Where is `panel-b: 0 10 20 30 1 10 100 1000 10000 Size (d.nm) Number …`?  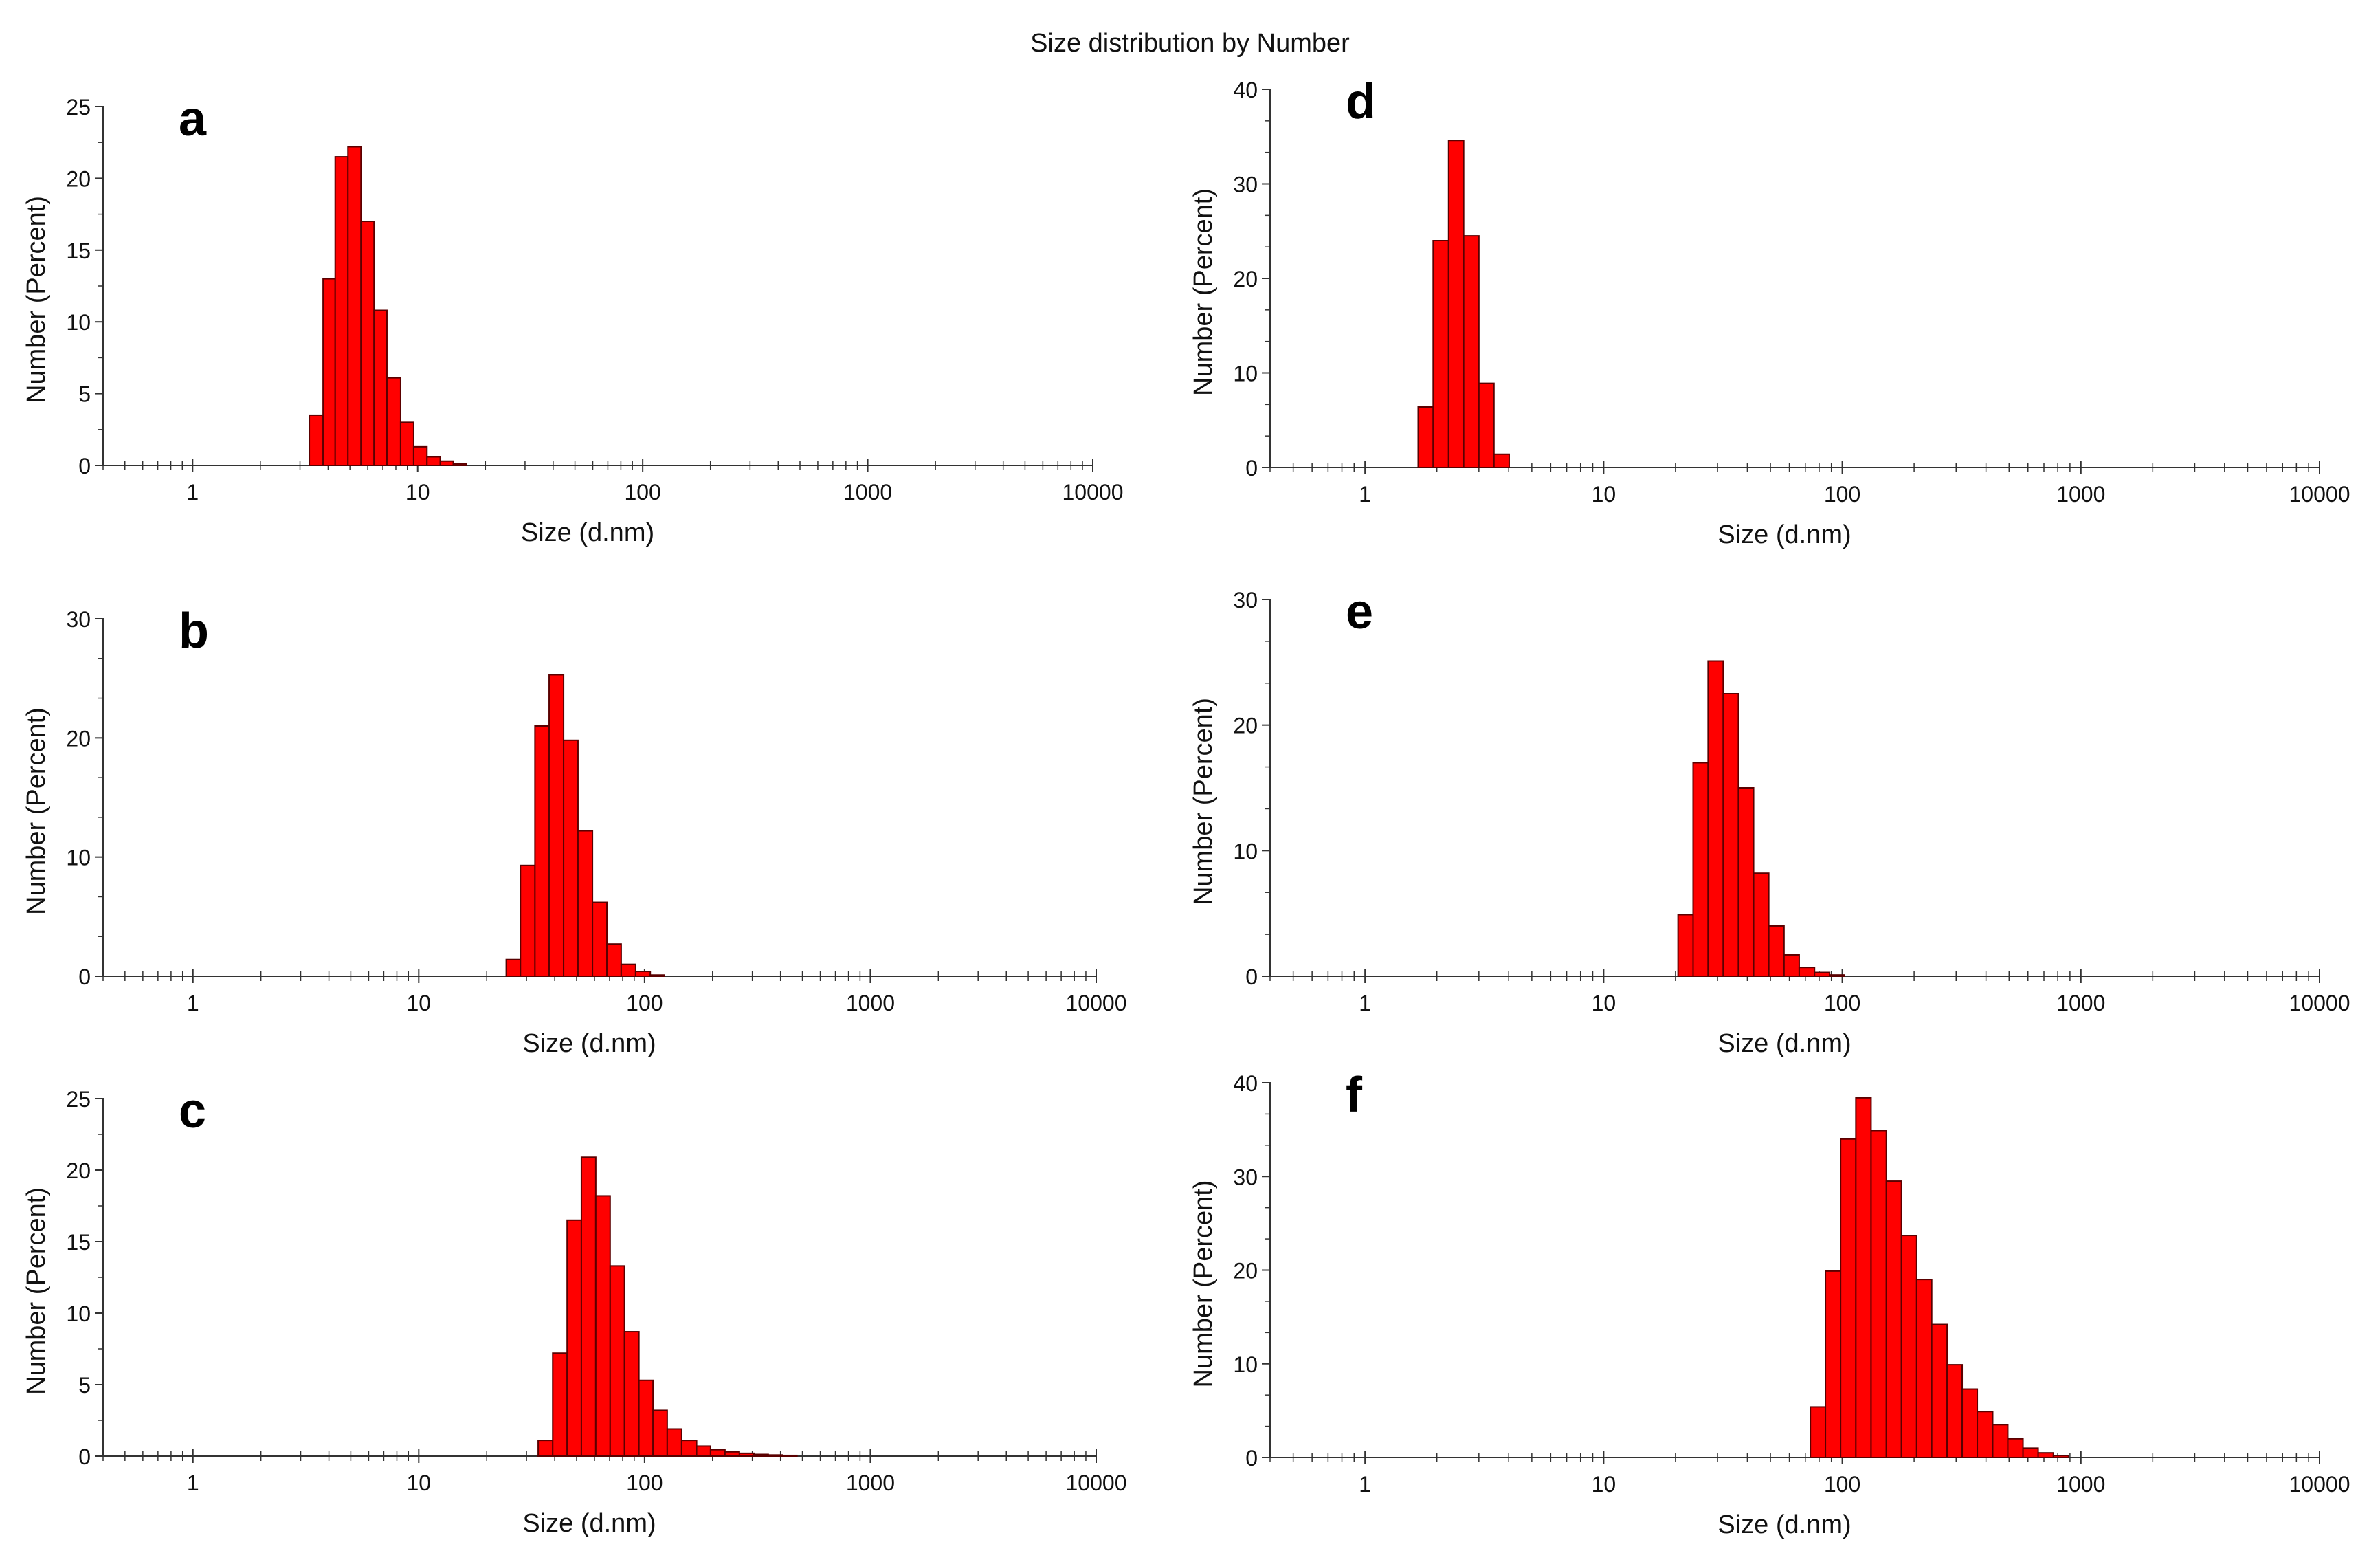 panel-b: 0 10 20 30 1 10 100 1000 10000 Size (d.nm) Number … is located at coordinates (574, 831).